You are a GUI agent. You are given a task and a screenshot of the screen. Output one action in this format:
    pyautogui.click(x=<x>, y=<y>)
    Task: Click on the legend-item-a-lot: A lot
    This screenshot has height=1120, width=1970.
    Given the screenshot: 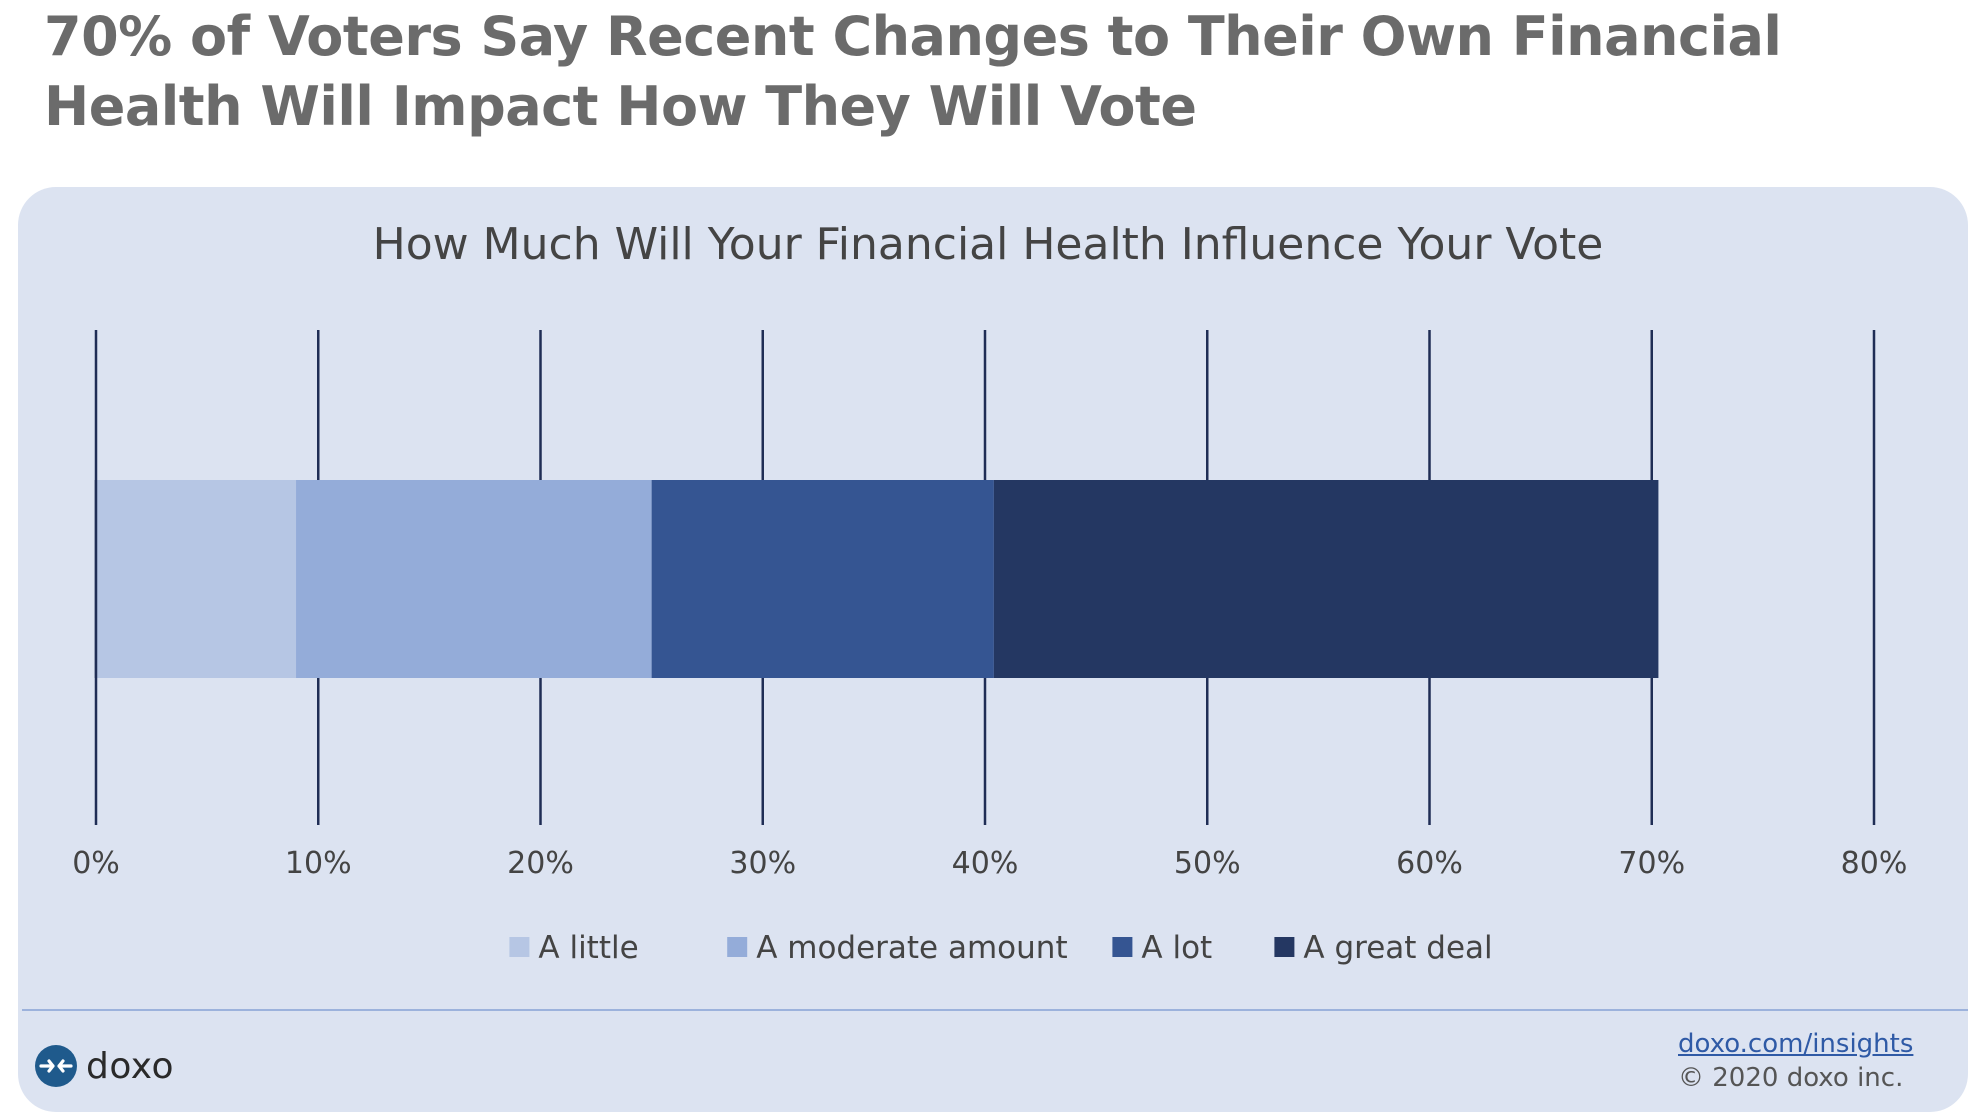 What is the action you would take?
    pyautogui.click(x=1162, y=948)
    